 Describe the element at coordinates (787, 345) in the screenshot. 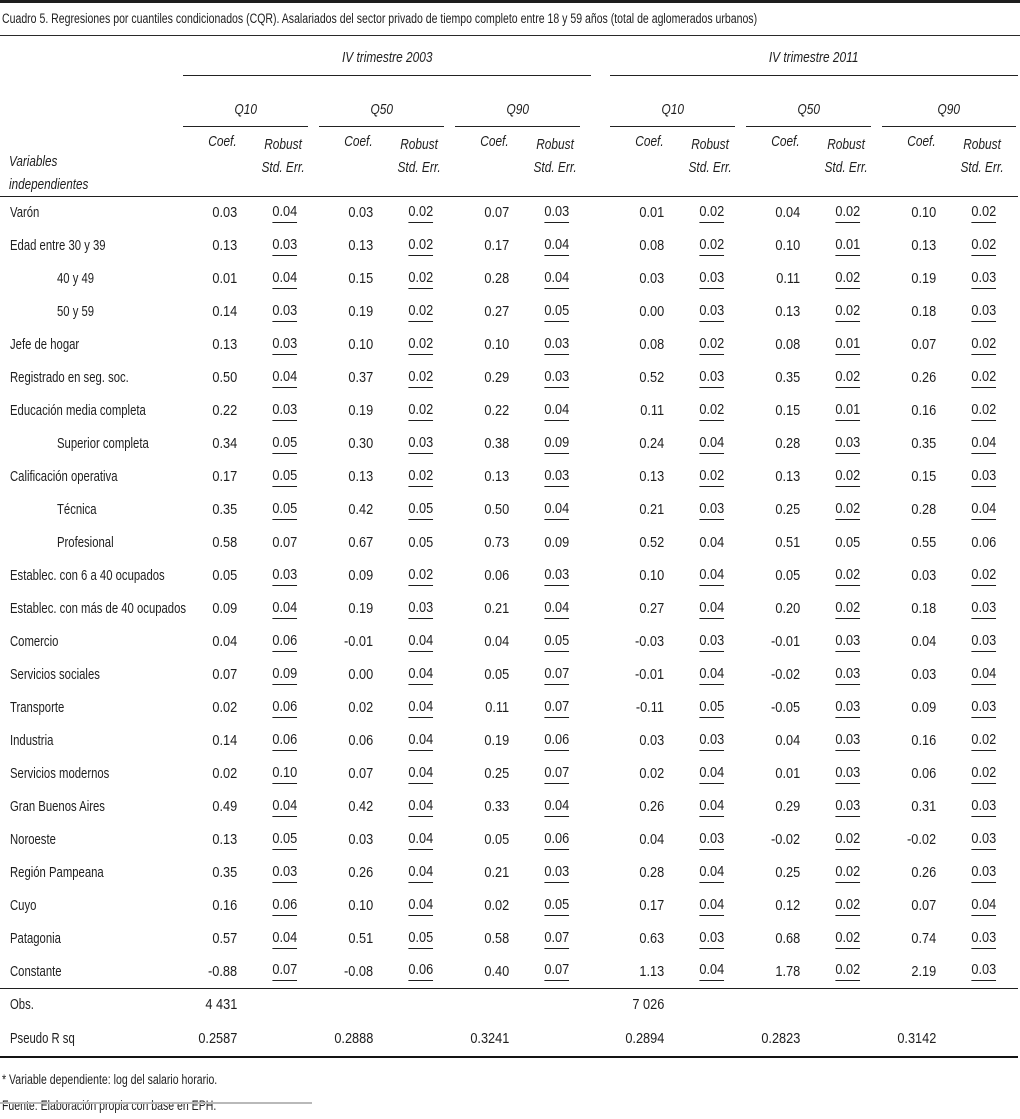

I see `value: 0.08` at that location.